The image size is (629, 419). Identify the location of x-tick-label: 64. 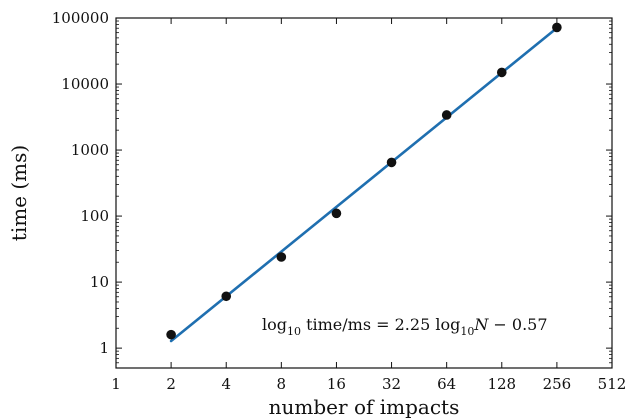
(446, 384).